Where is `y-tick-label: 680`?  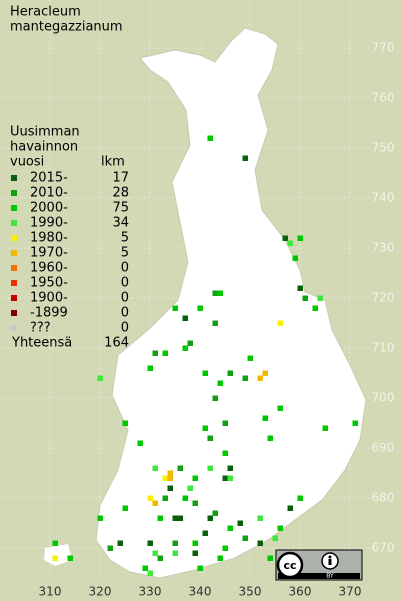 y-tick-label: 680 is located at coordinates (383, 498).